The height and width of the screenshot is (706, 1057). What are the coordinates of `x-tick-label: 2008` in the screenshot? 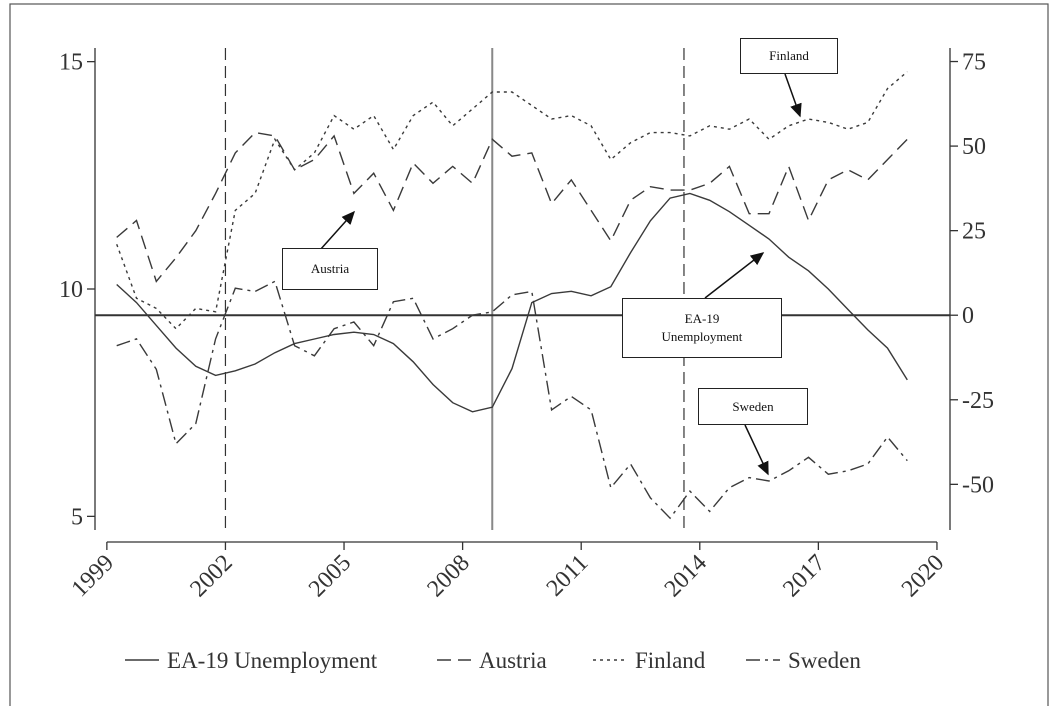 It's located at (449, 576).